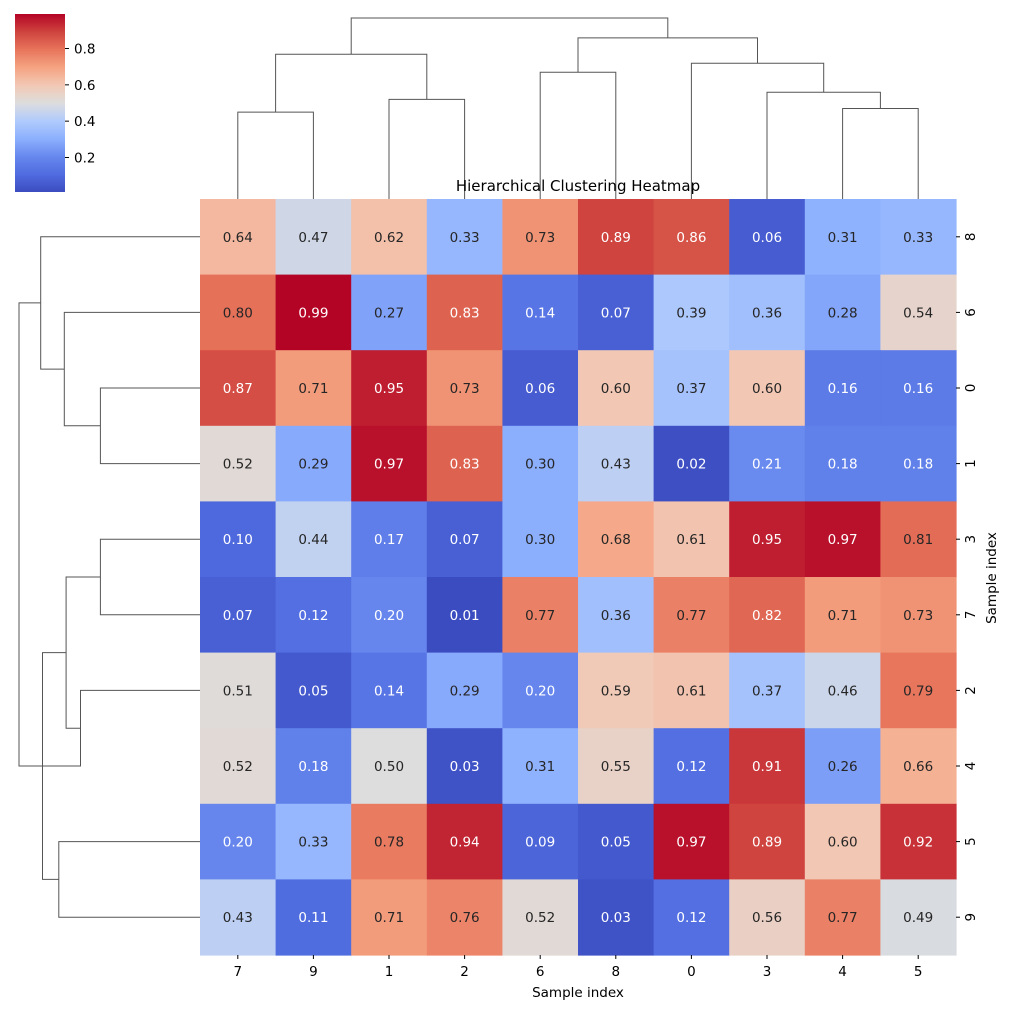 This screenshot has height=1009, width=1009. I want to click on colorbar-tick-label: 0.8, so click(84, 50).